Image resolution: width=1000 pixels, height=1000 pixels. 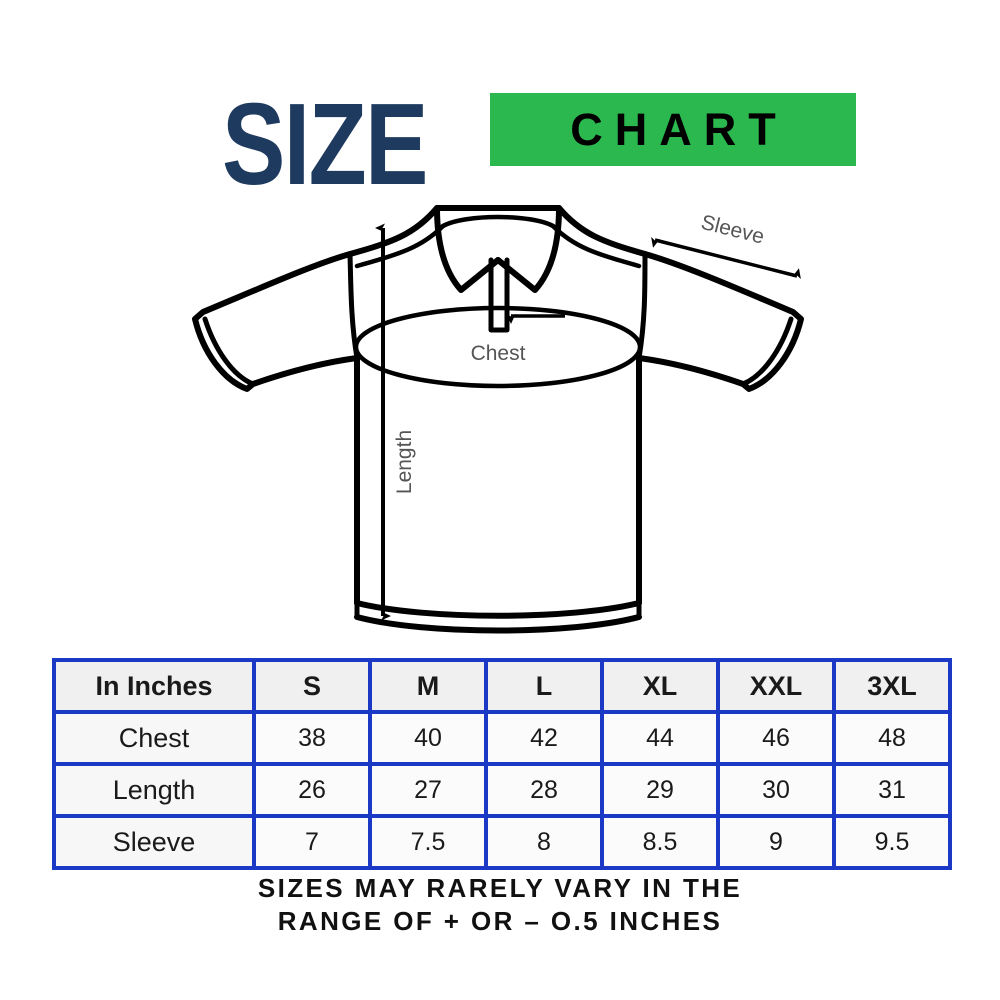 What do you see at coordinates (312, 738) in the screenshot?
I see `cell-chest-s: 38` at bounding box center [312, 738].